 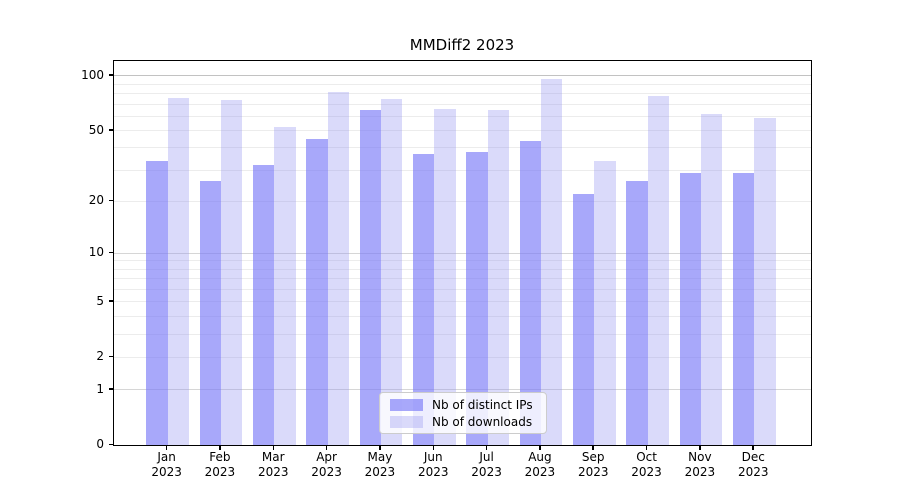 I want to click on bar-jul-downloads, so click(x=498, y=277).